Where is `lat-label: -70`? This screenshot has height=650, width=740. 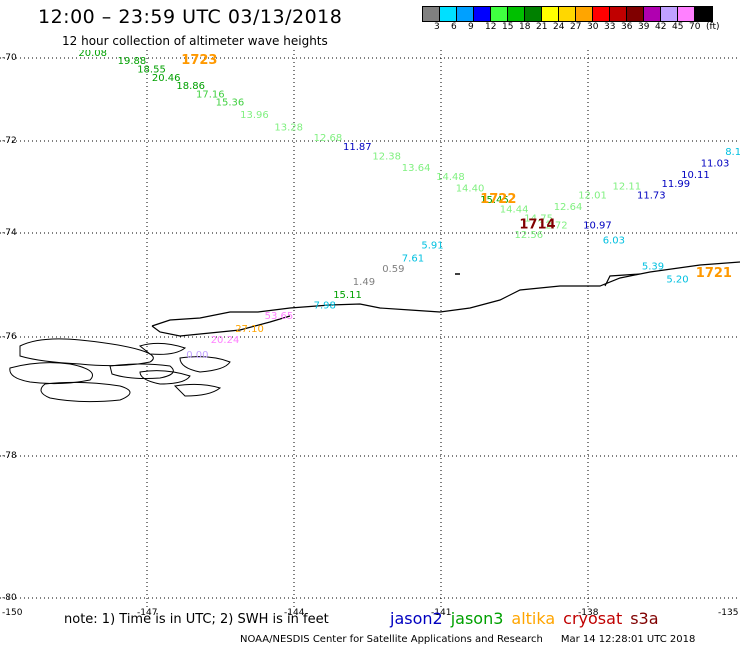
lat-label: -70 is located at coordinates (9, 58).